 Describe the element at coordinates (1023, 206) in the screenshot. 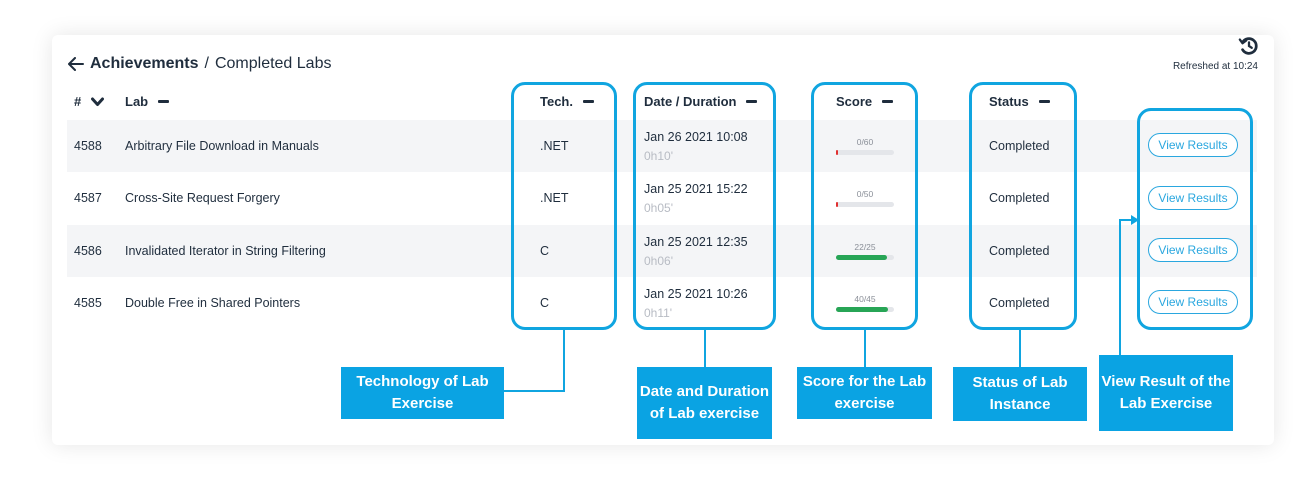

I see `status-column-highlight` at that location.